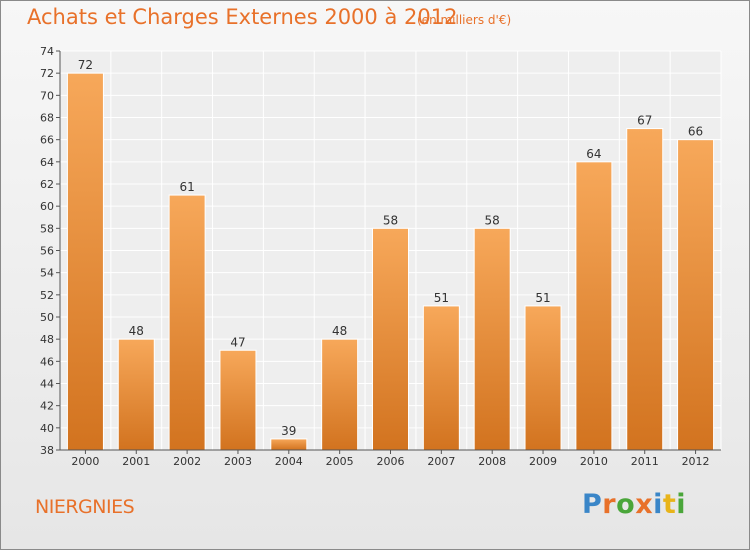 This screenshot has width=750, height=550. What do you see at coordinates (238, 461) in the screenshot?
I see `x-tick-label: 2003` at bounding box center [238, 461].